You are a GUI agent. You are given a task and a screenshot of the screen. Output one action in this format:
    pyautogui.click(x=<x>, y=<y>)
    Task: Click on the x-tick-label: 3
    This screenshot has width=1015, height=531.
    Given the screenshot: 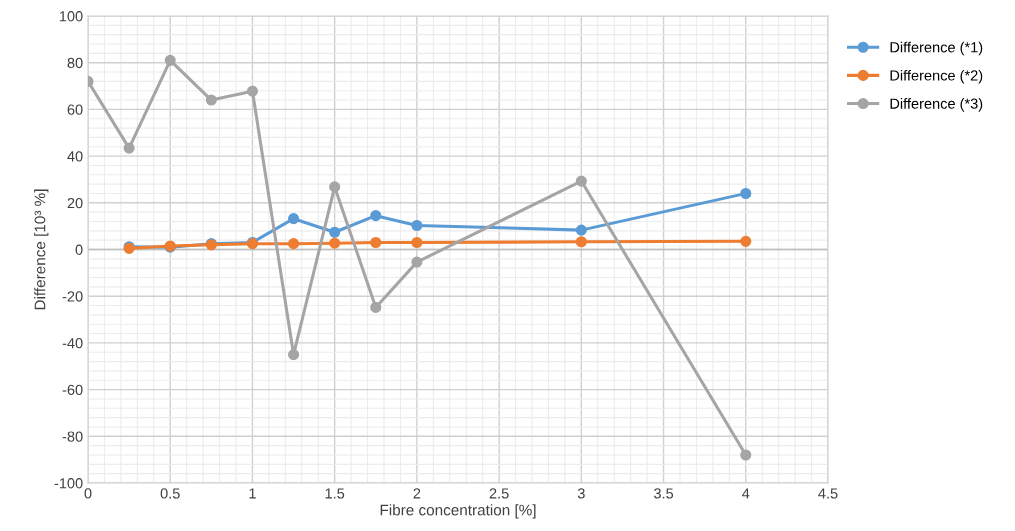 What is the action you would take?
    pyautogui.click(x=581, y=493)
    